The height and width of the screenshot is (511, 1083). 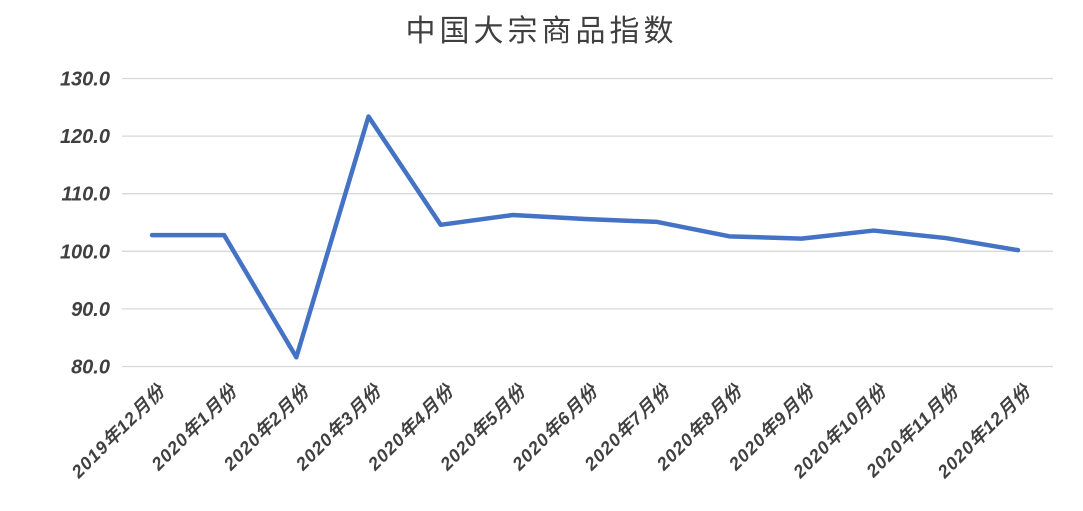 I want to click on y-tick-label: 120.0, so click(x=85, y=137).